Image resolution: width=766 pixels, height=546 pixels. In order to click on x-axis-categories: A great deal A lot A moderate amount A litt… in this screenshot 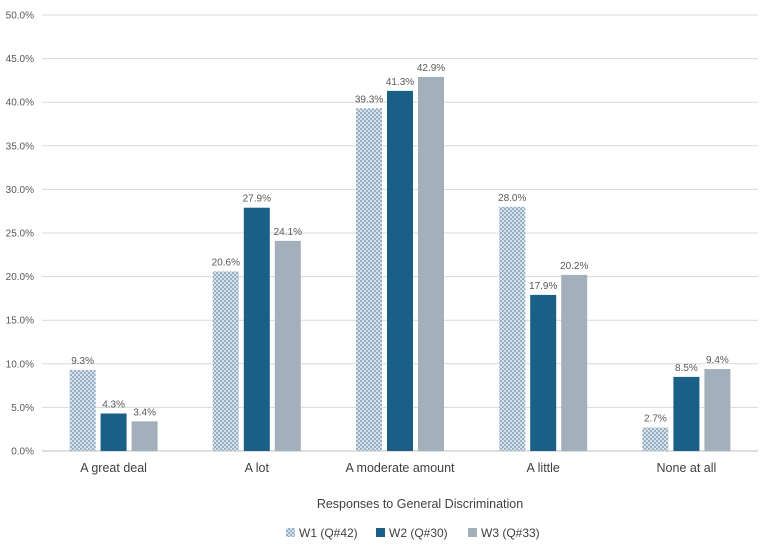, I will do `click(398, 468)`.